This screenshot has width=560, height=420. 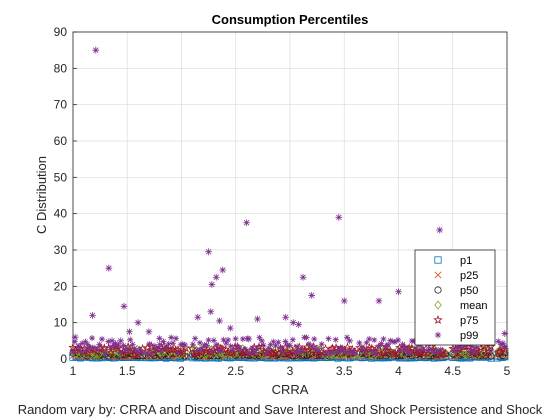 I want to click on x-tick-label: 1.5, so click(x=127, y=371).